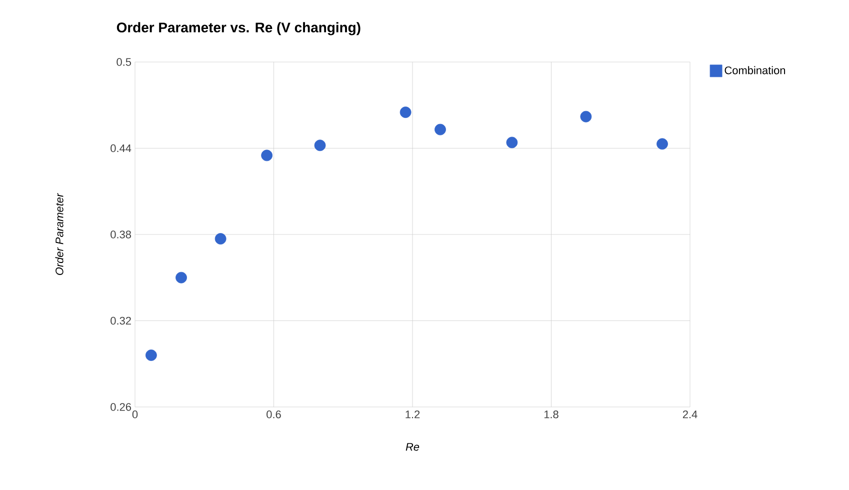 This screenshot has width=849, height=490. I want to click on y-tick-label: 0.26, so click(121, 407).